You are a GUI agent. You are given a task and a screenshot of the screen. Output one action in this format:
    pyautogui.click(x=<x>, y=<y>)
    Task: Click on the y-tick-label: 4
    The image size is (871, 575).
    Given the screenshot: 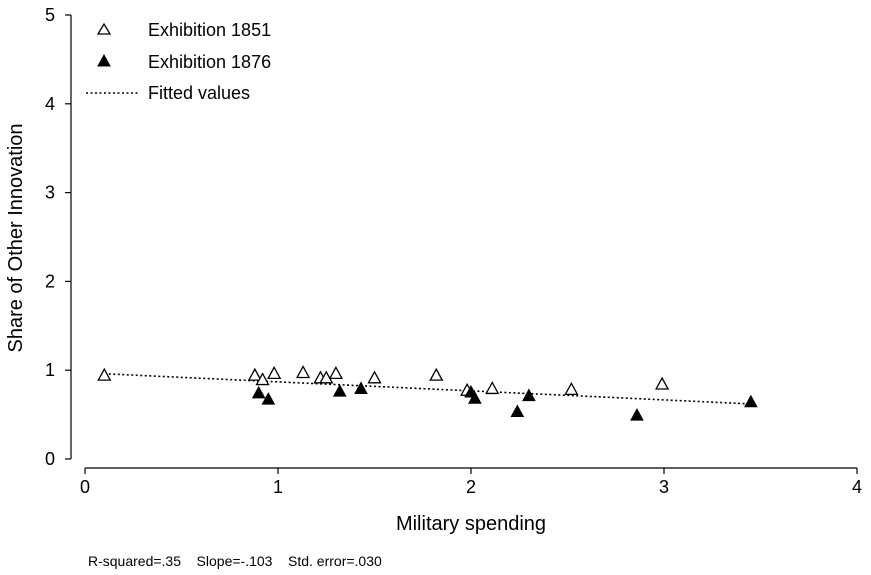 What is the action you would take?
    pyautogui.click(x=50, y=104)
    